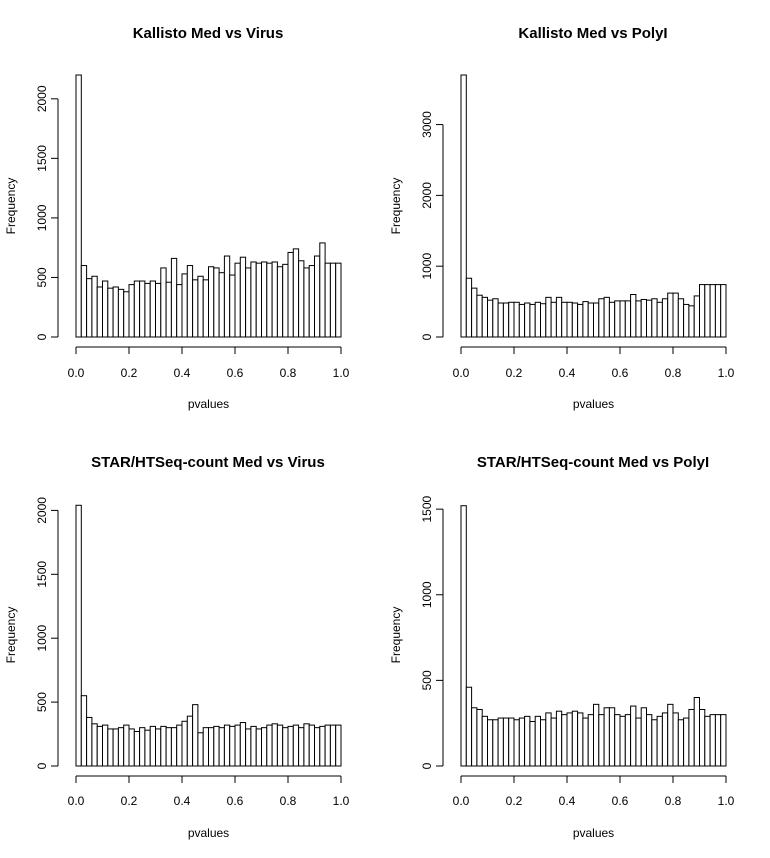 The width and height of the screenshot is (770, 858). I want to click on y-tick-label: 1500, so click(427, 508).